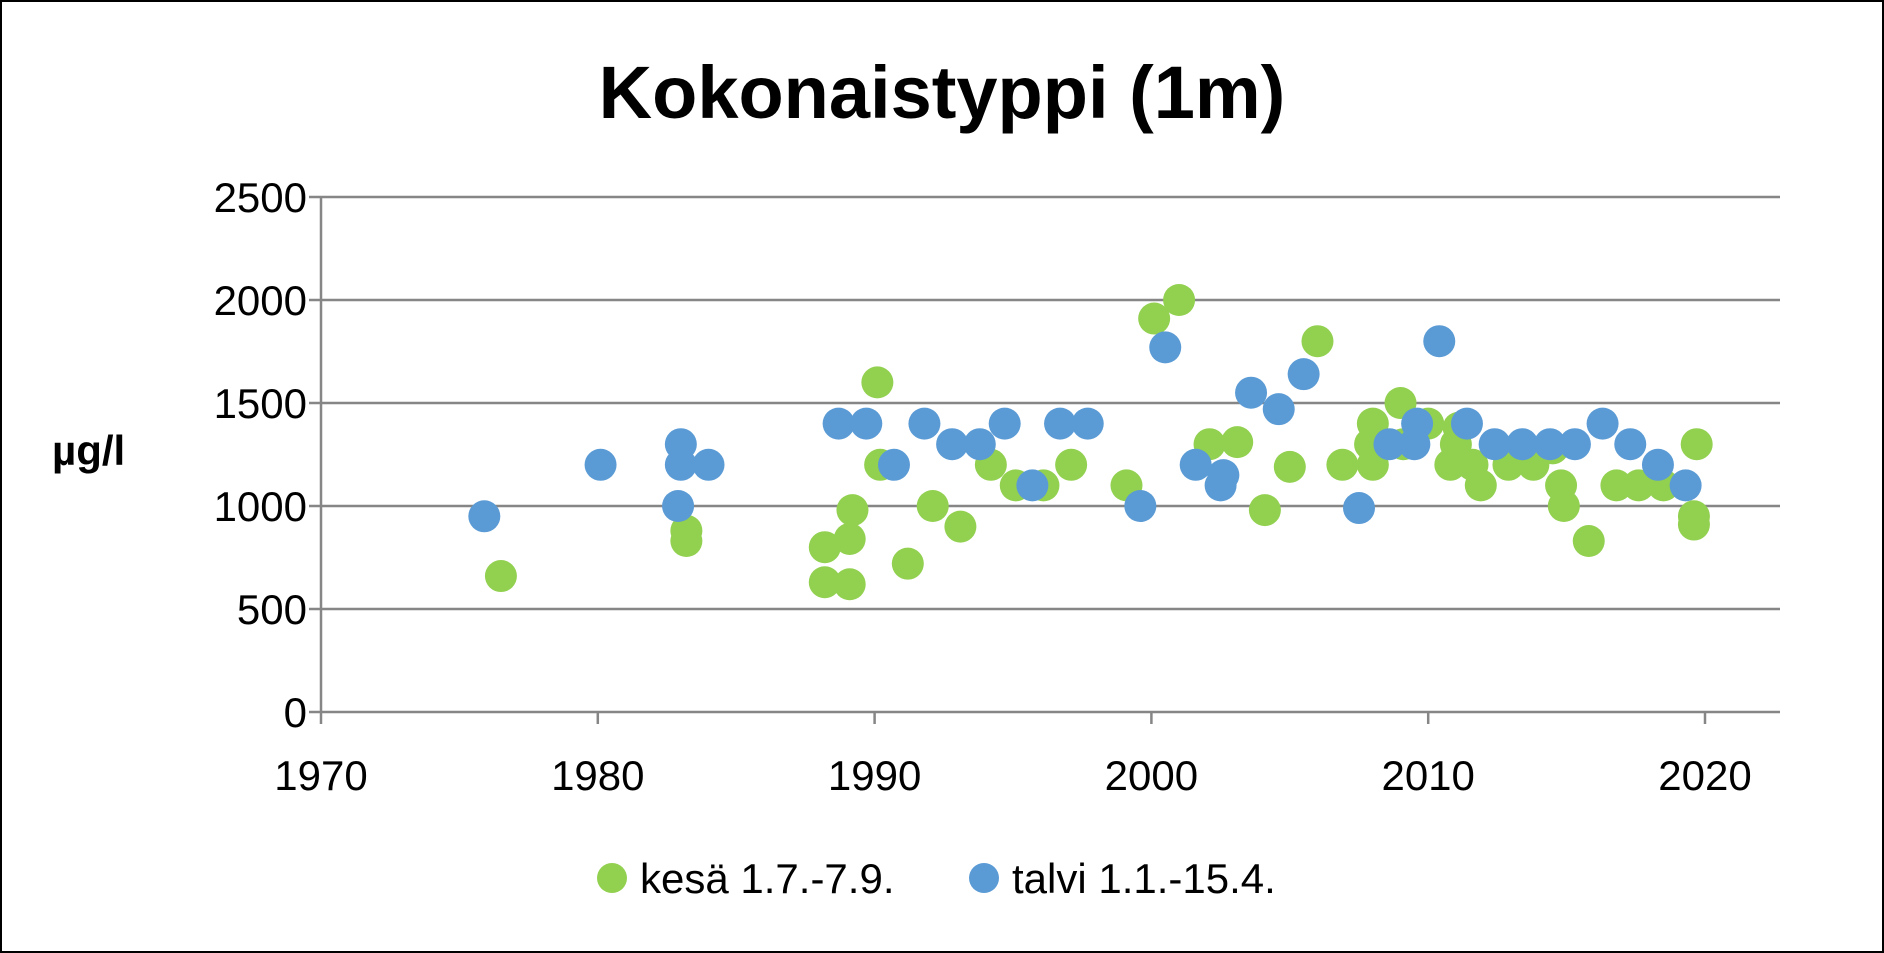  Describe the element at coordinates (942, 92) in the screenshot. I see `chart-title: Kokonaistyppi (1m)` at that location.